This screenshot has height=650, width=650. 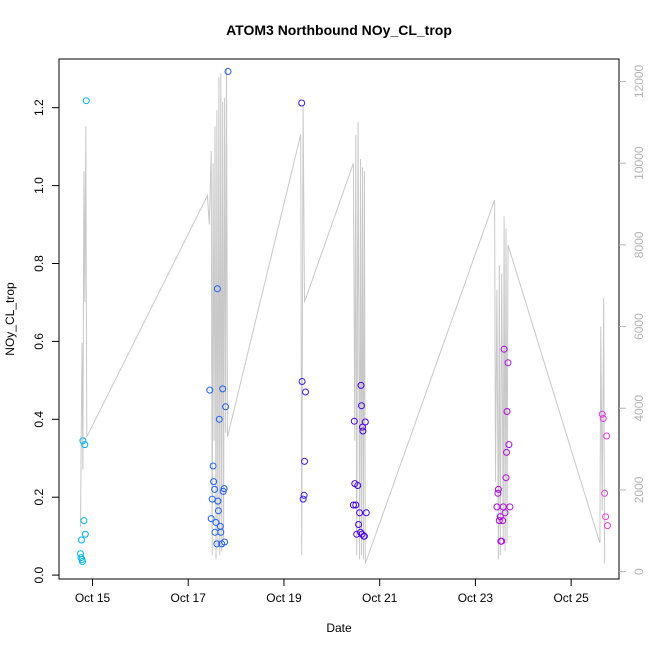 What do you see at coordinates (39, 419) in the screenshot?
I see `y-tick-label: 0.4` at bounding box center [39, 419].